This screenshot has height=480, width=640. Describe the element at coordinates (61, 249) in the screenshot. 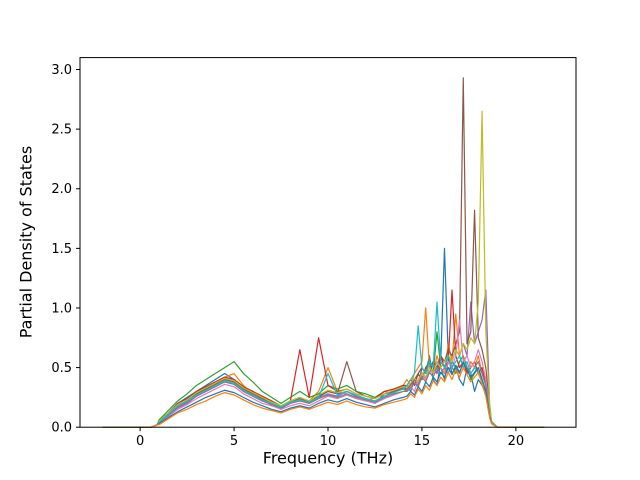

I see `y-tick-label: 1.5` at that location.